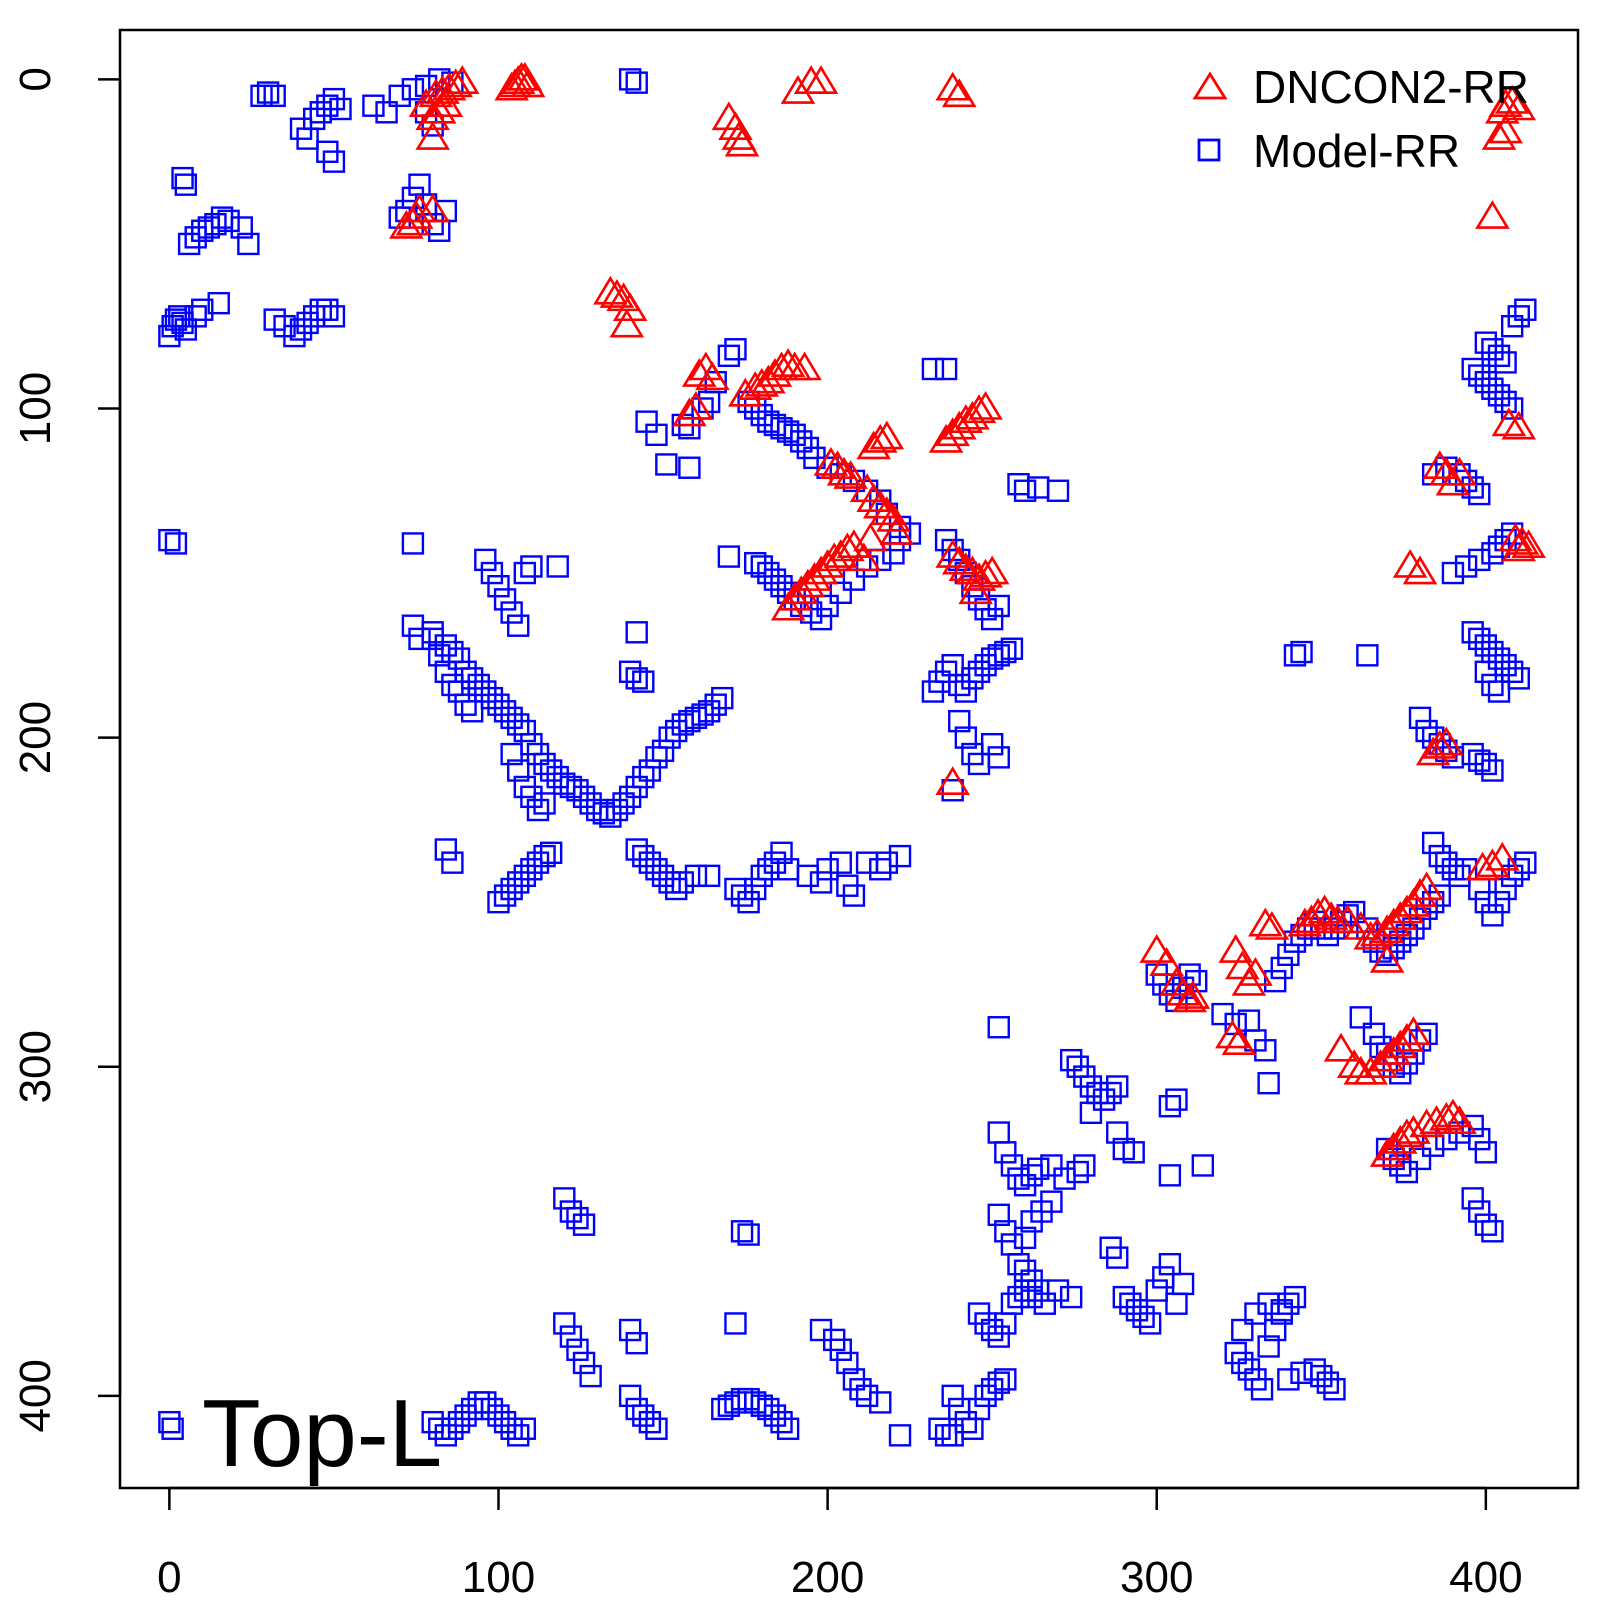 The width and height of the screenshot is (1600, 1600). Describe the element at coordinates (35, 737) in the screenshot. I see `y-tick-label: 200` at that location.